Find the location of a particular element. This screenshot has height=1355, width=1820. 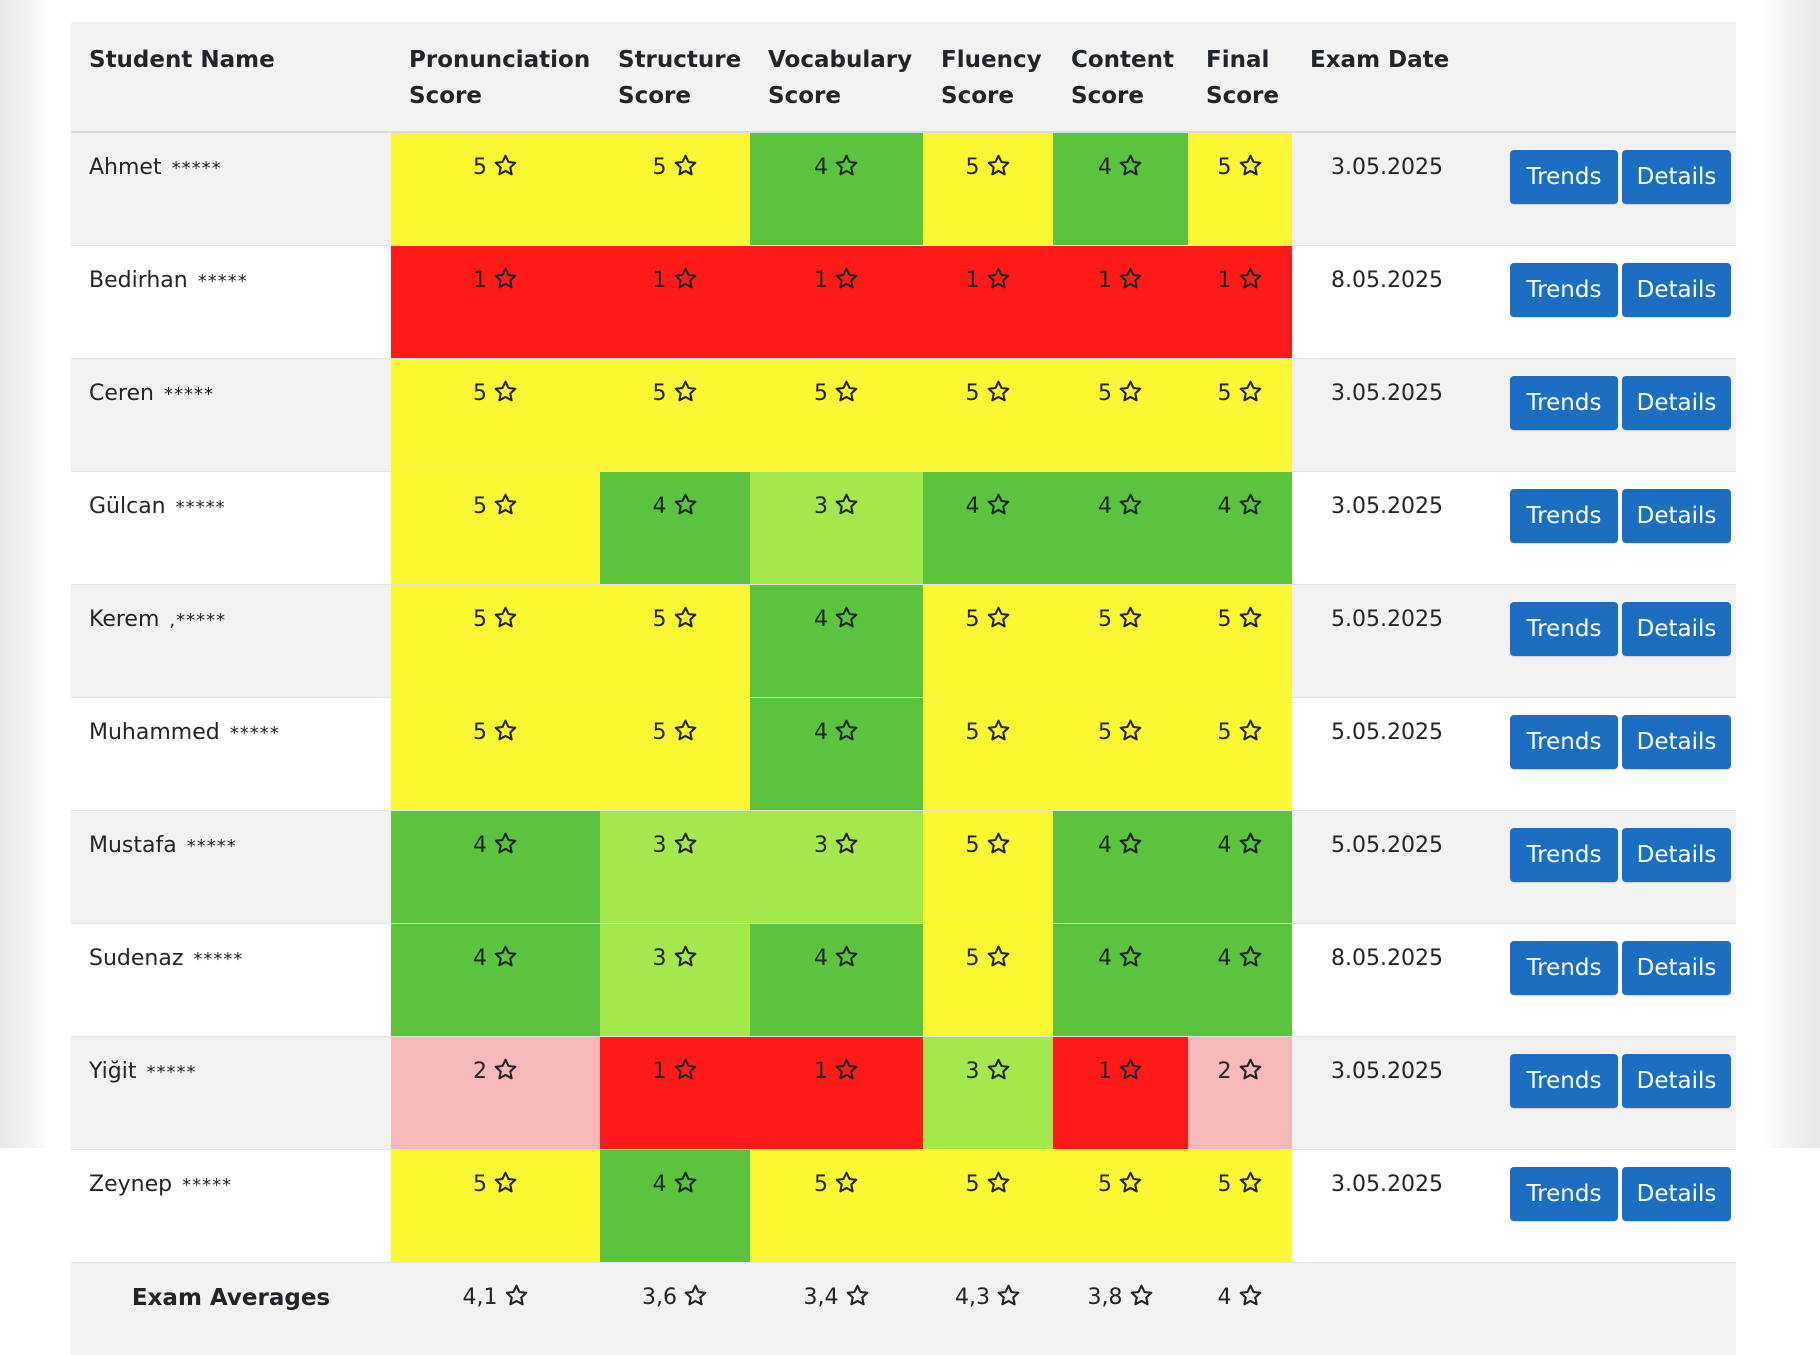

student-name-cell: Muhammed***** is located at coordinates (231, 754).